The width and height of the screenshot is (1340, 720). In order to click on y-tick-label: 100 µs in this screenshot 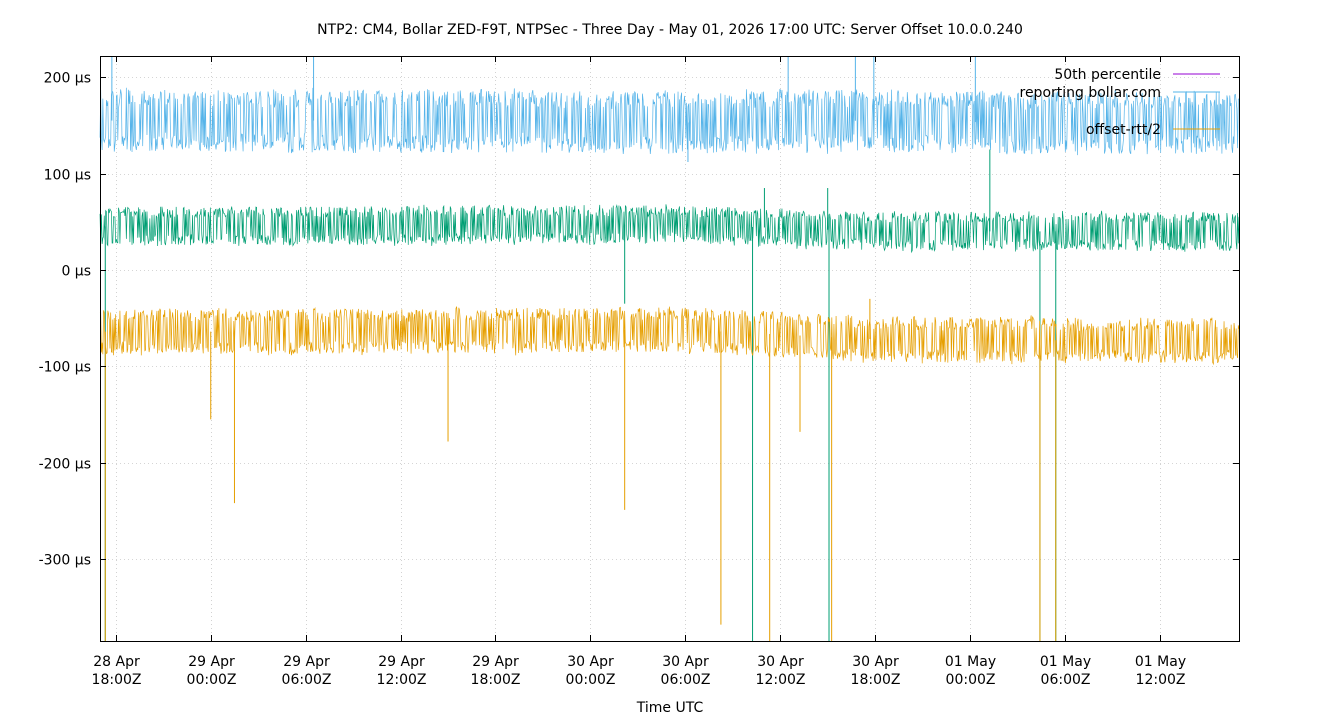, I will do `click(67, 176)`.